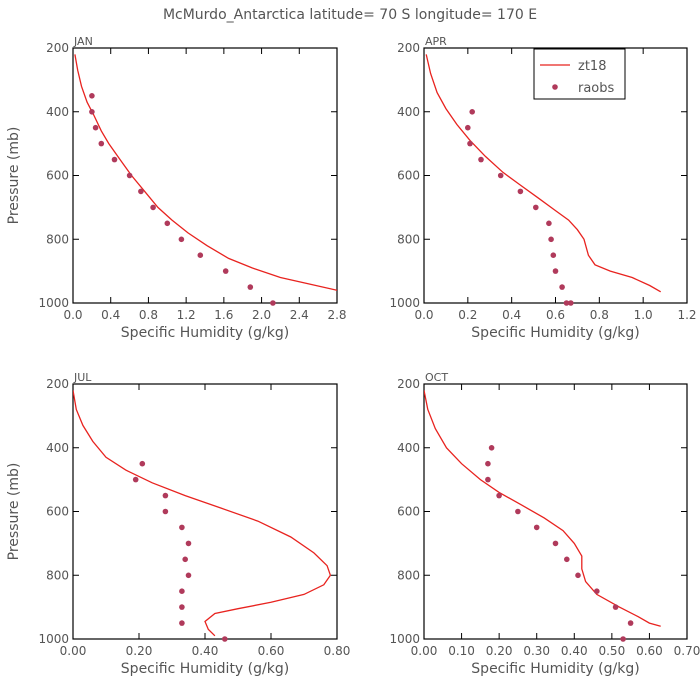 This screenshot has width=700, height=700. What do you see at coordinates (687, 651) in the screenshot?
I see `x-tick-label: 0.70` at bounding box center [687, 651].